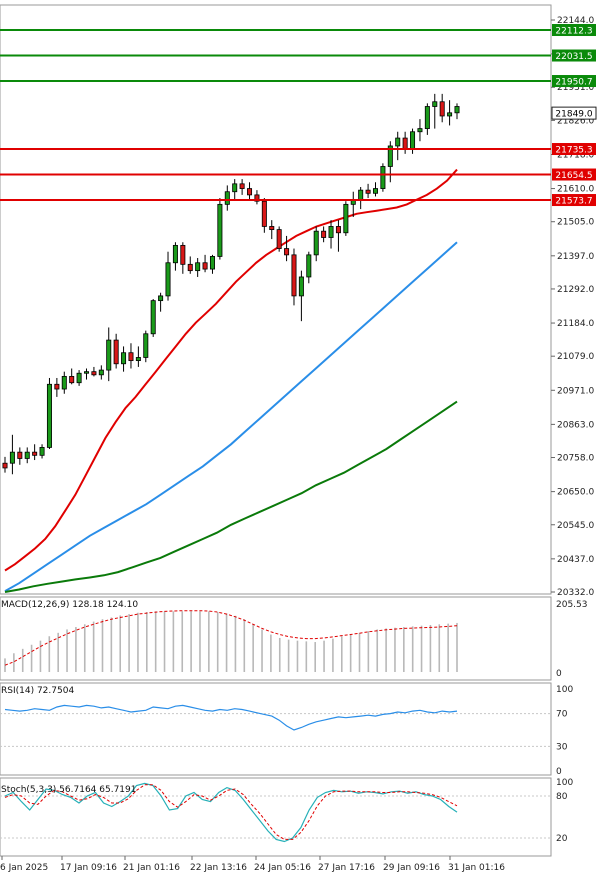 This screenshot has height=876, width=600. What do you see at coordinates (575, 459) in the screenshot?
I see `price-tick-label: 20758.0` at bounding box center [575, 459].